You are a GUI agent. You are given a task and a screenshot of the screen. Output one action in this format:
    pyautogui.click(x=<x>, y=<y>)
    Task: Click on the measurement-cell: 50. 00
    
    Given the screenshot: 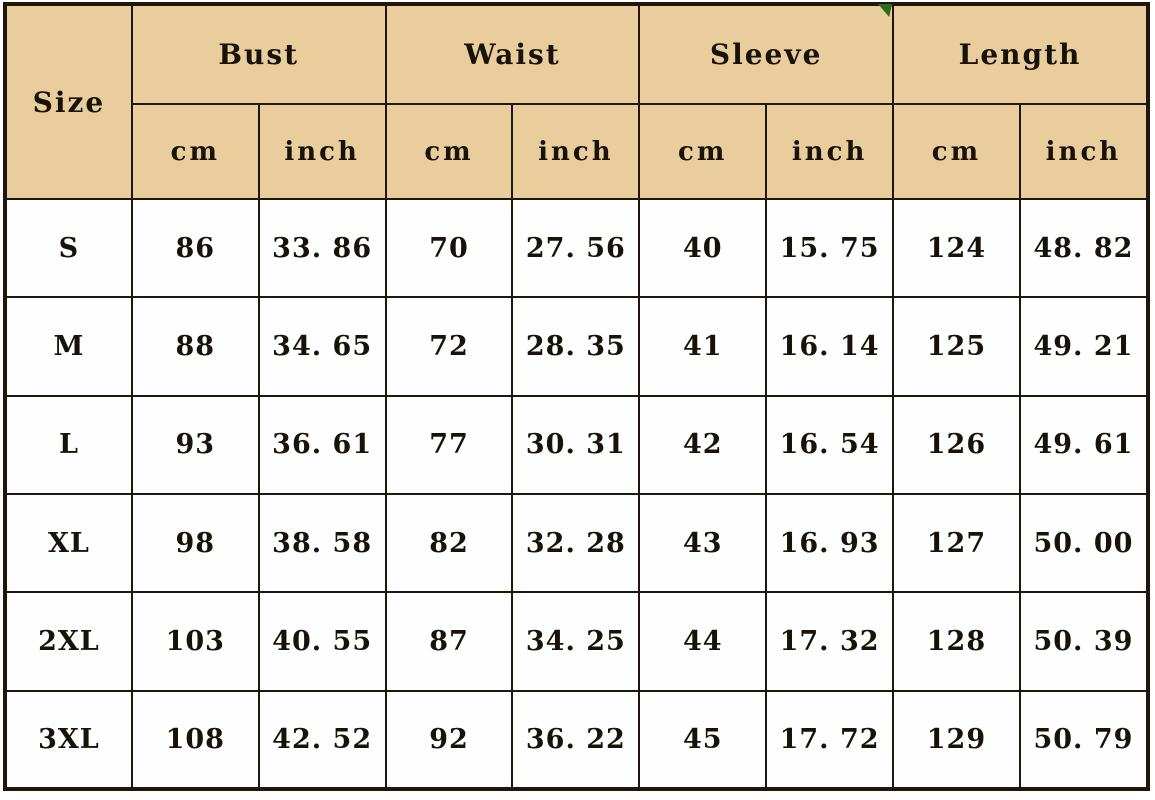 What is the action you would take?
    pyautogui.click(x=1084, y=543)
    